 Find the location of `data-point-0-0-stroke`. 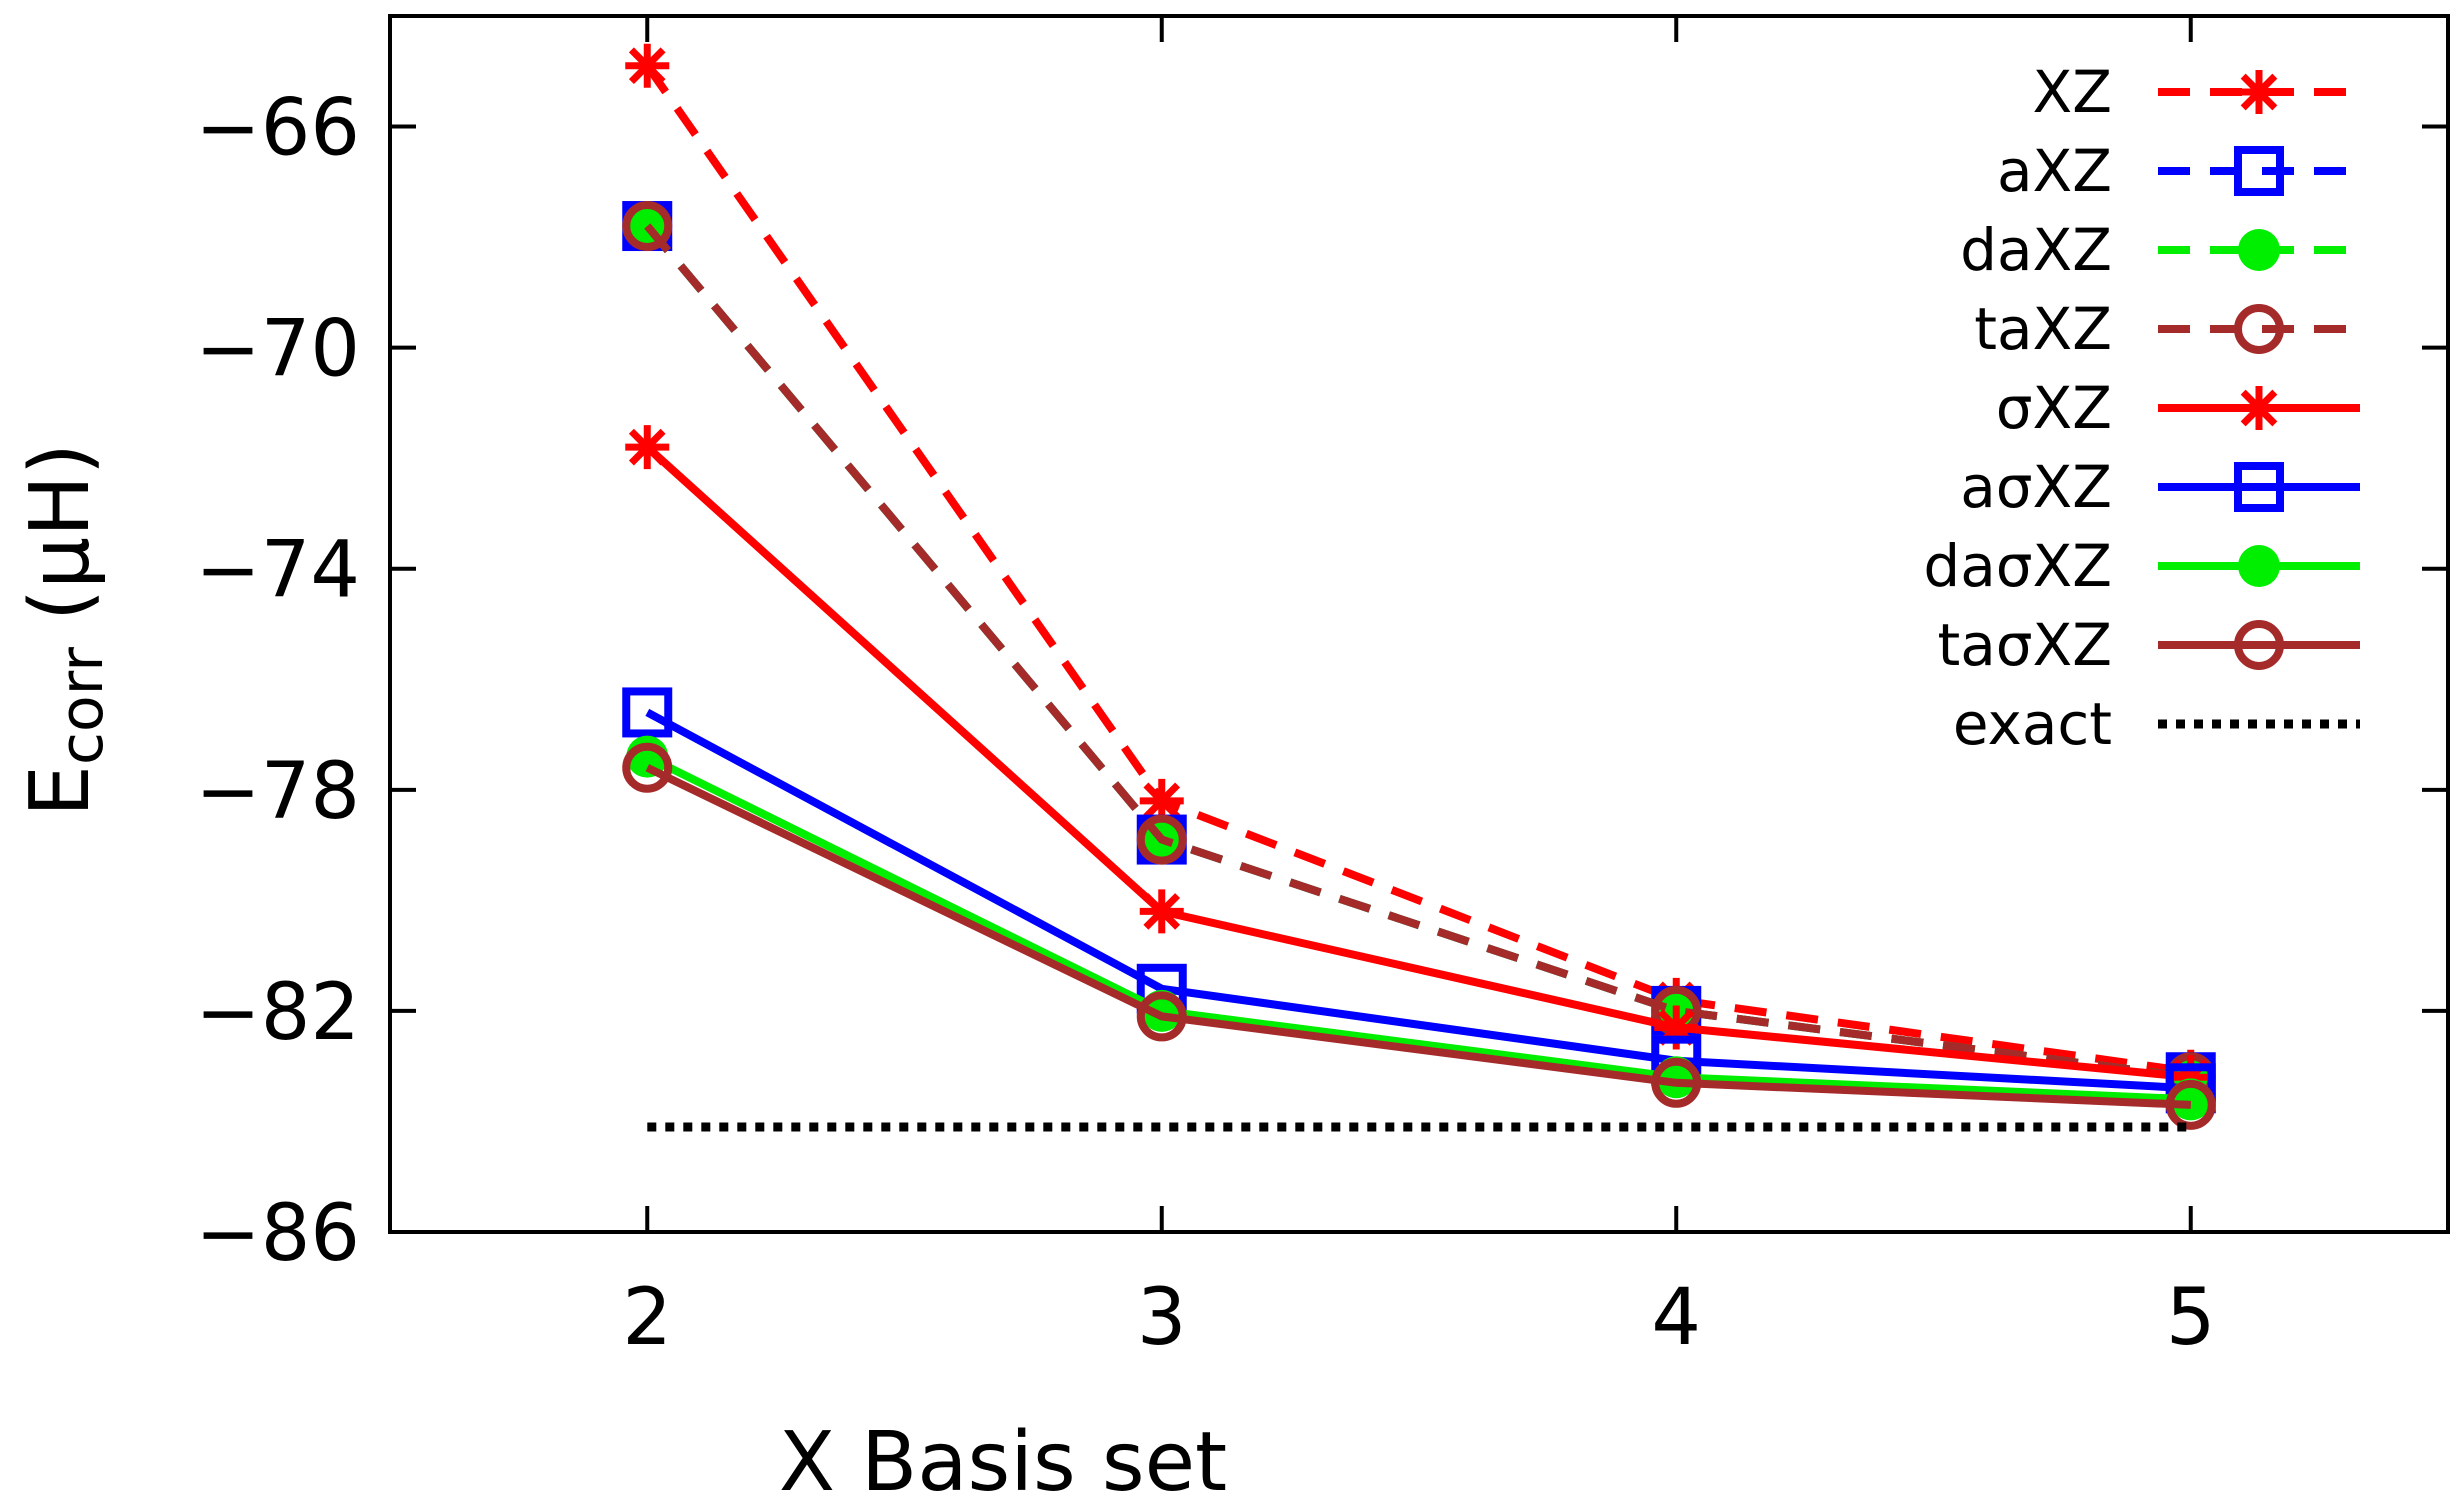

data-point-0-0-stroke is located at coordinates (647, 66).